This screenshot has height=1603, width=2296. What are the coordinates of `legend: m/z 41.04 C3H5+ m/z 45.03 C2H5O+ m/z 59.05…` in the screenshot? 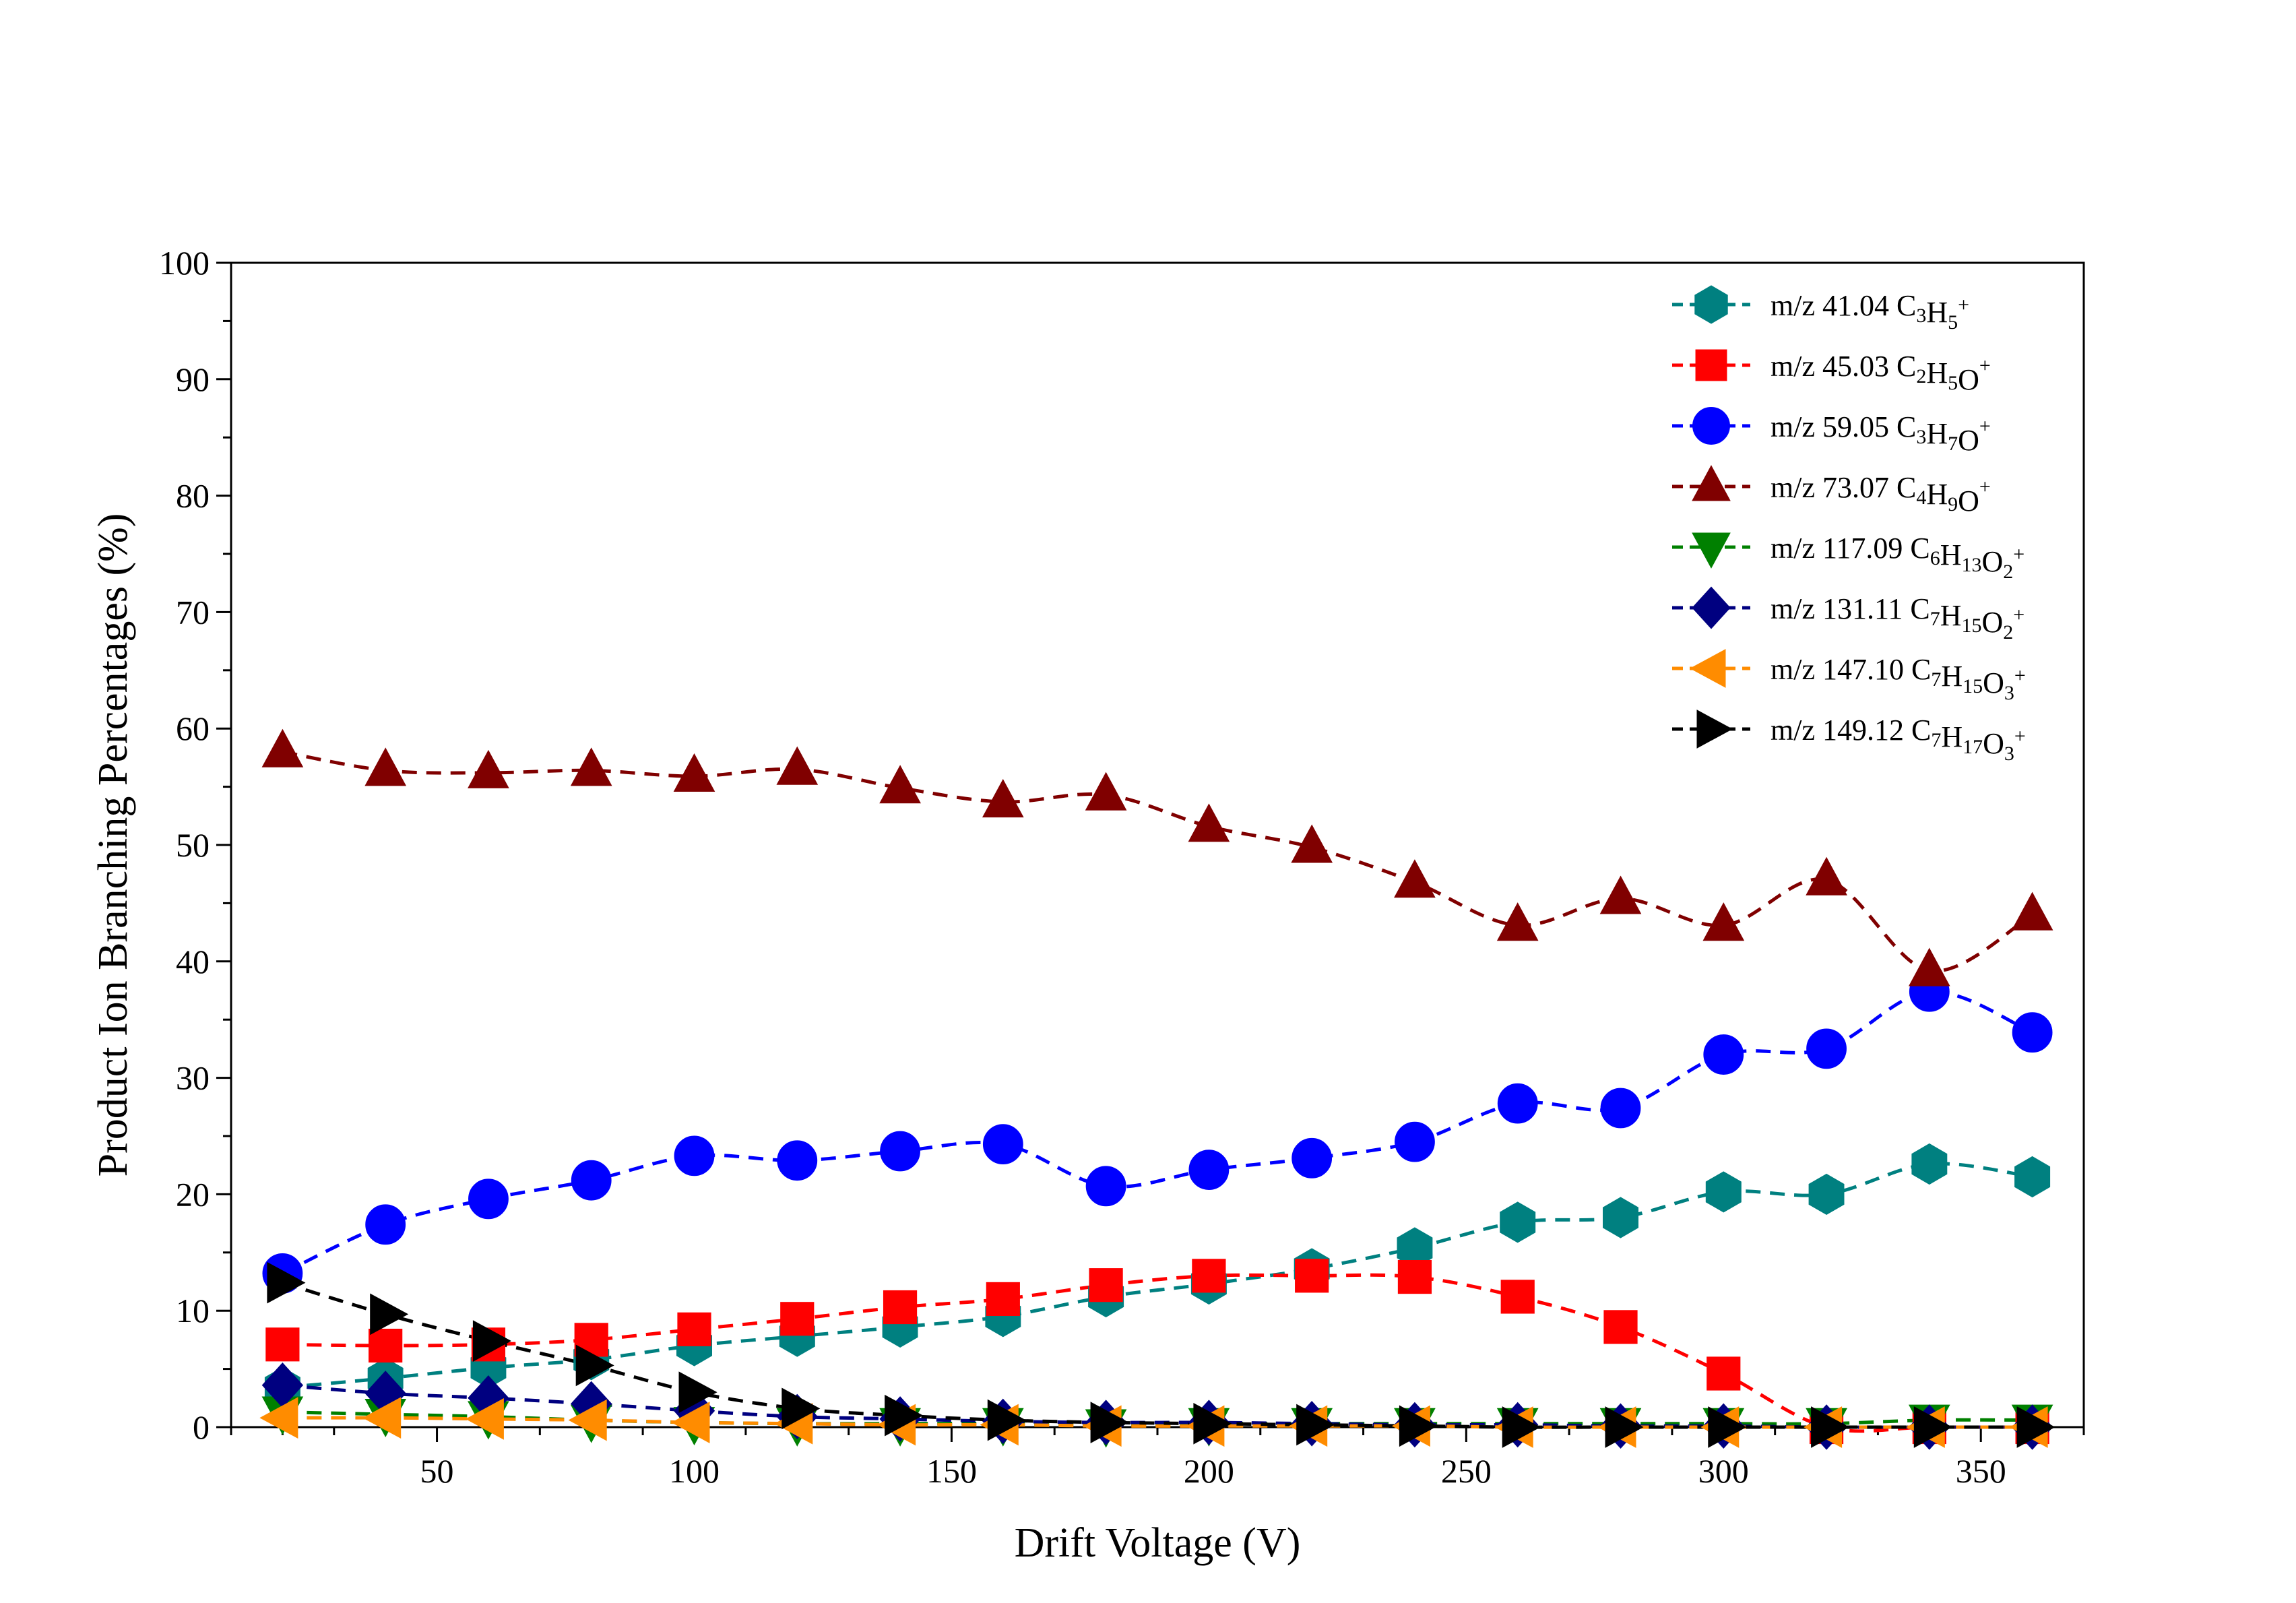 It's located at (1849, 525).